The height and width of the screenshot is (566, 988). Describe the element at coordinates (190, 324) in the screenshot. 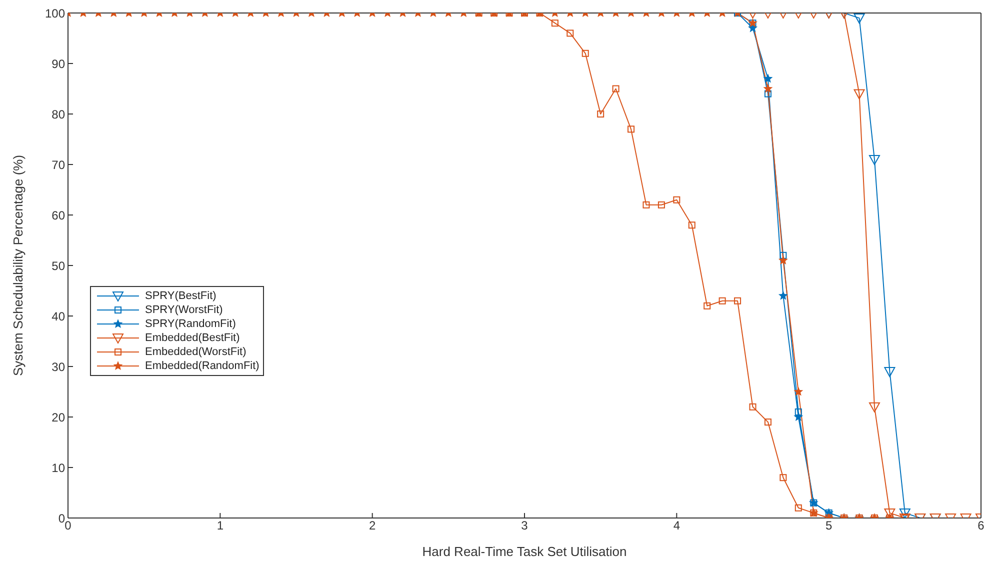

I see `legend-label: SPRY(RandomFit)` at that location.